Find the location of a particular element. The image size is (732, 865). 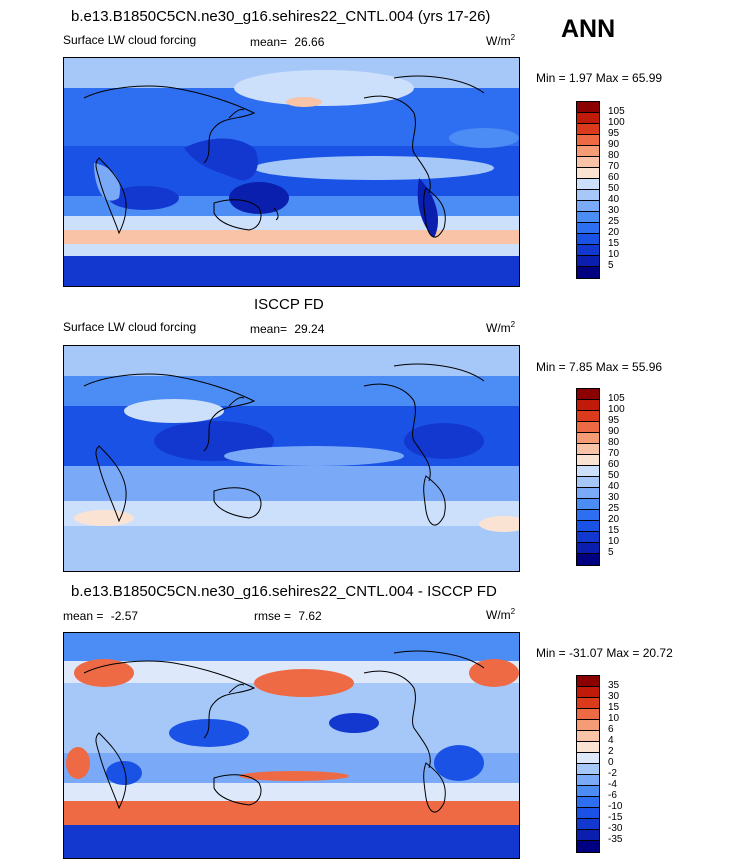

panel3-mean-key: mean = is located at coordinates (83, 616).